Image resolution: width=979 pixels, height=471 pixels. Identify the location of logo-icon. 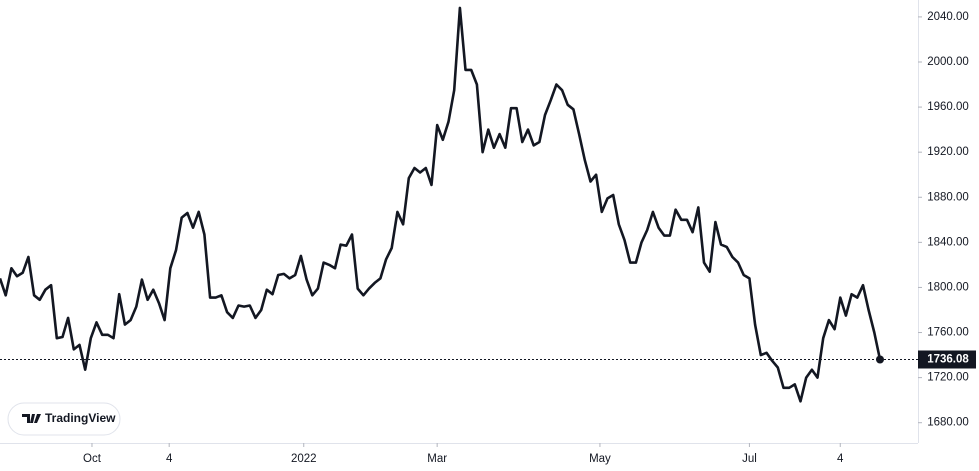
(31, 418).